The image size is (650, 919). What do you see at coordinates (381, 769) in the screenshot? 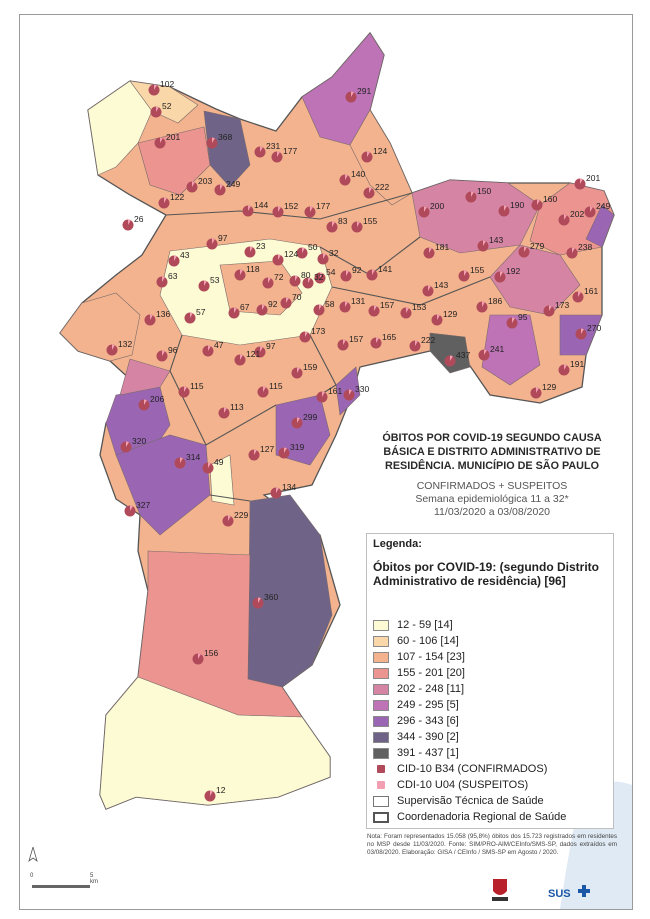
I see `confirmed-marker` at bounding box center [381, 769].